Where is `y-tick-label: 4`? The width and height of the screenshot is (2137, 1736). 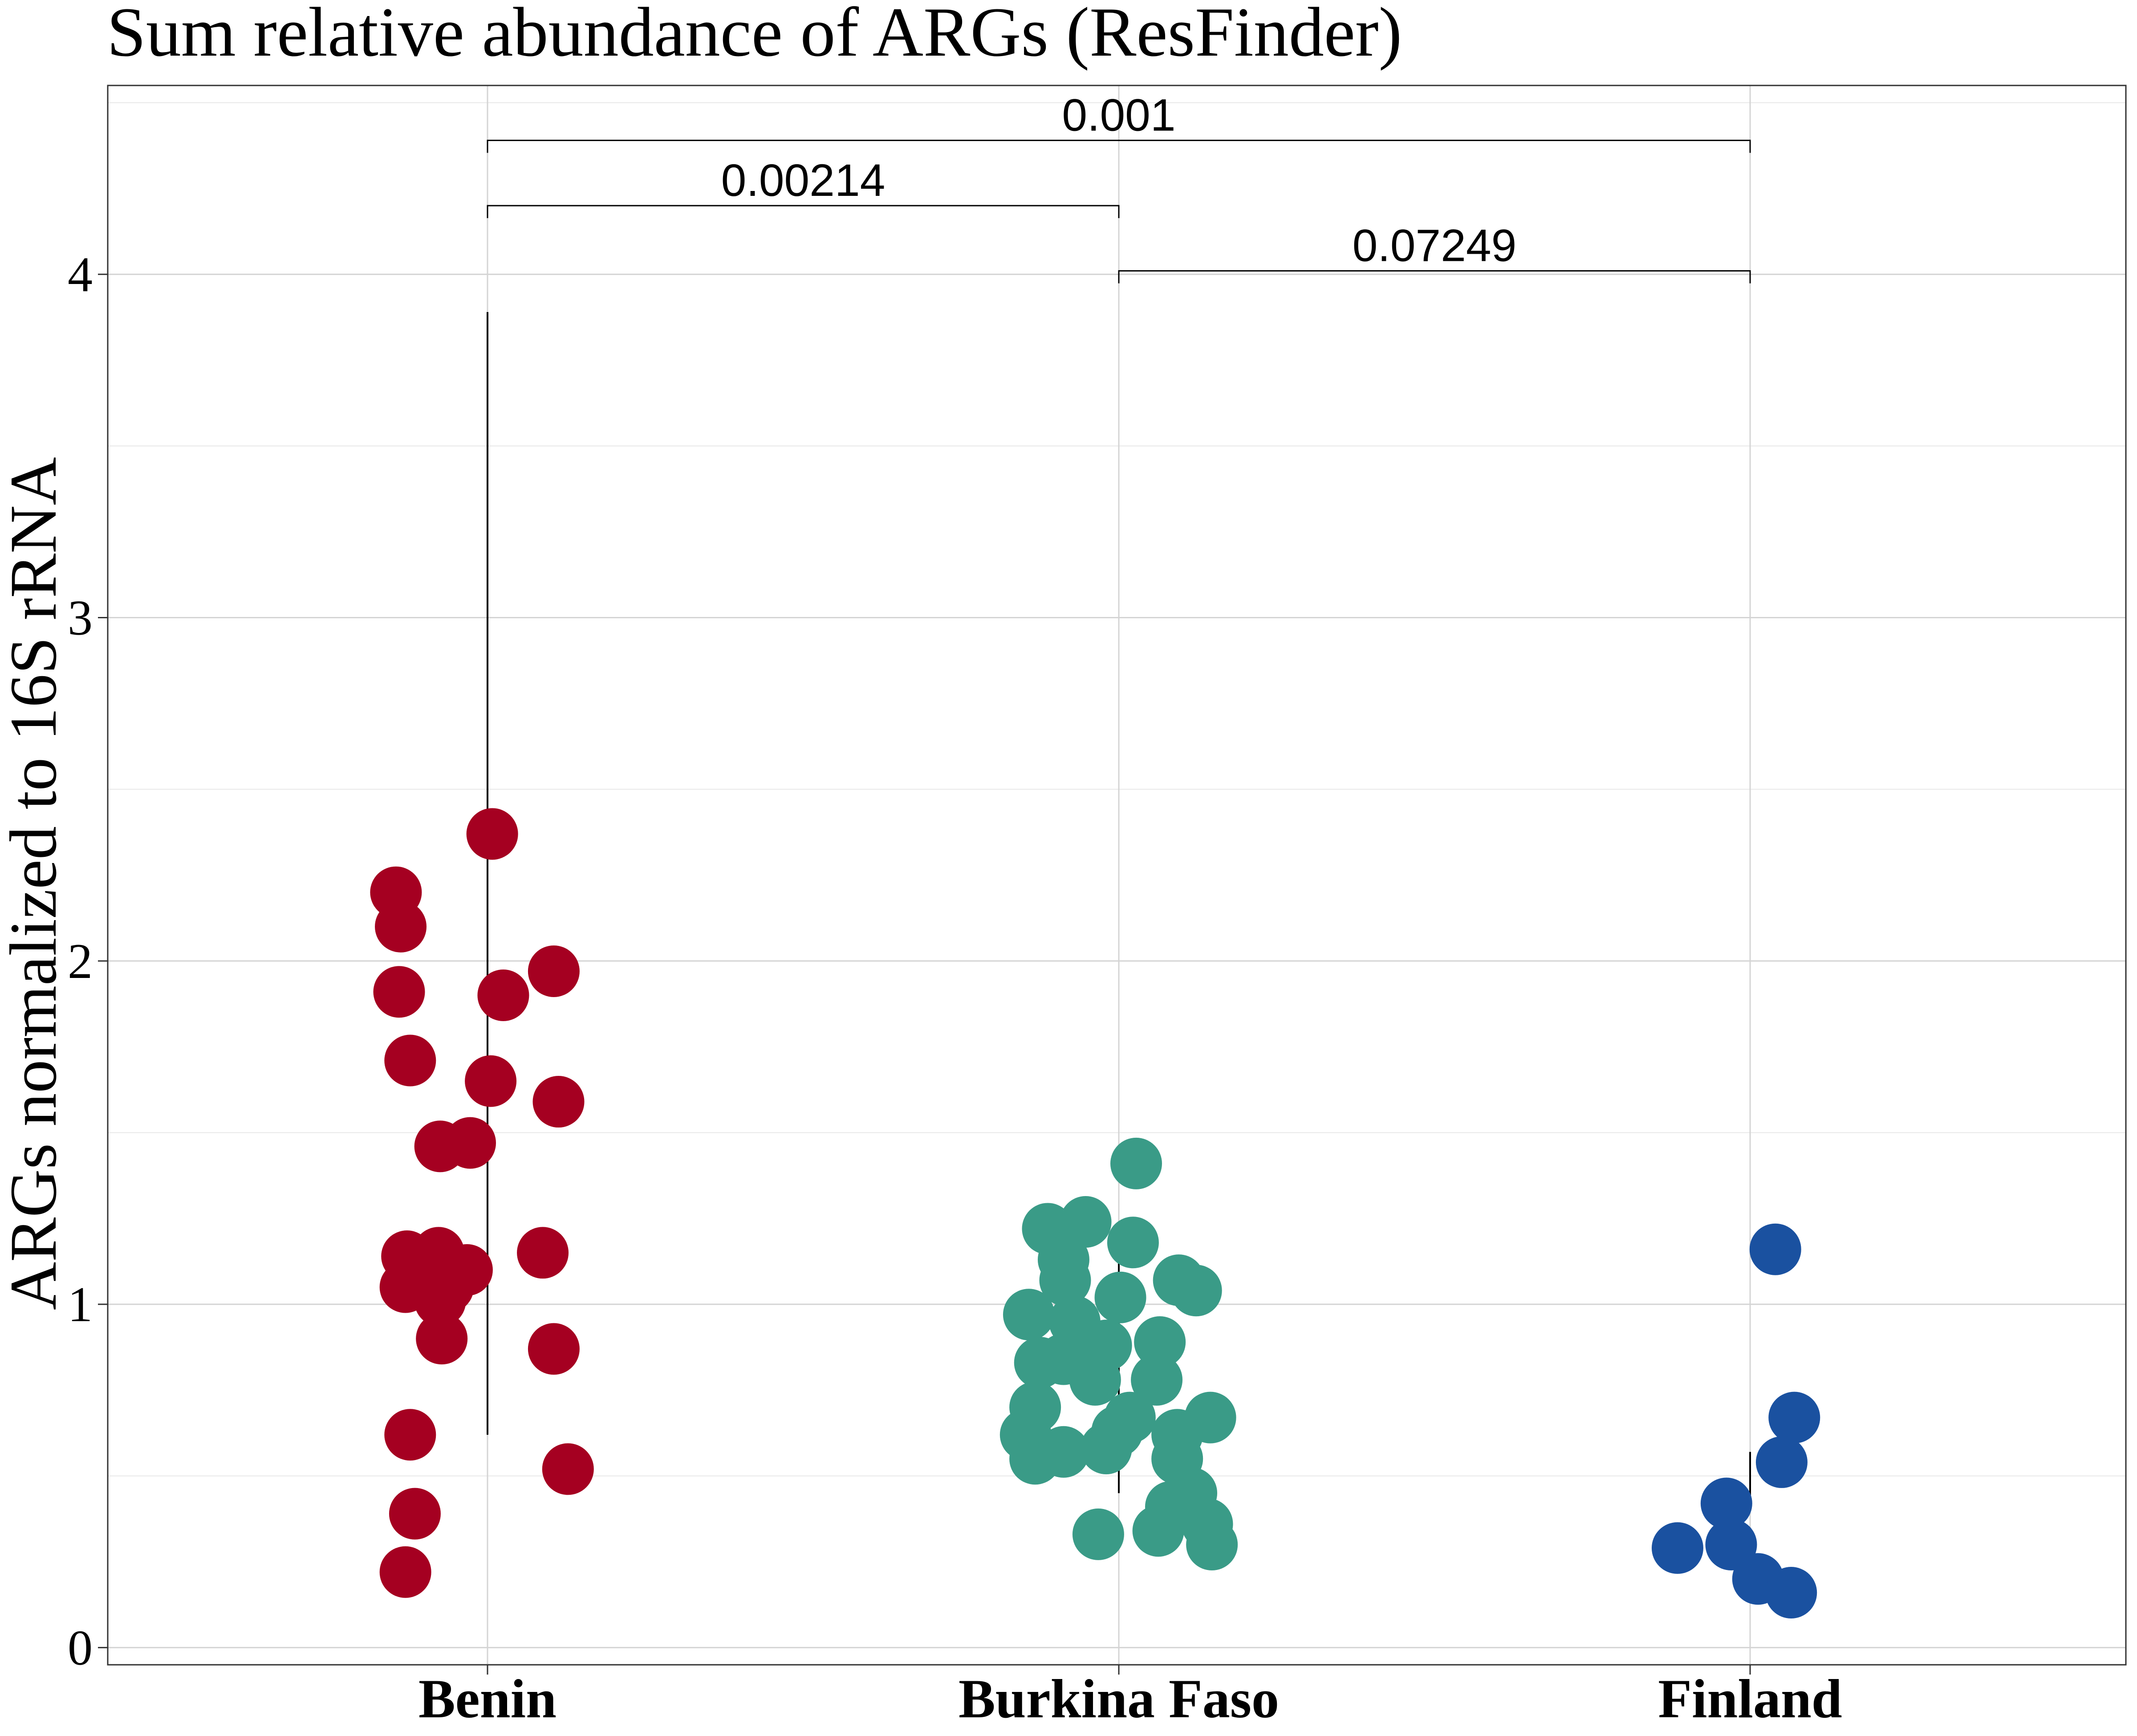
y-tick-label: 4 is located at coordinates (80, 274).